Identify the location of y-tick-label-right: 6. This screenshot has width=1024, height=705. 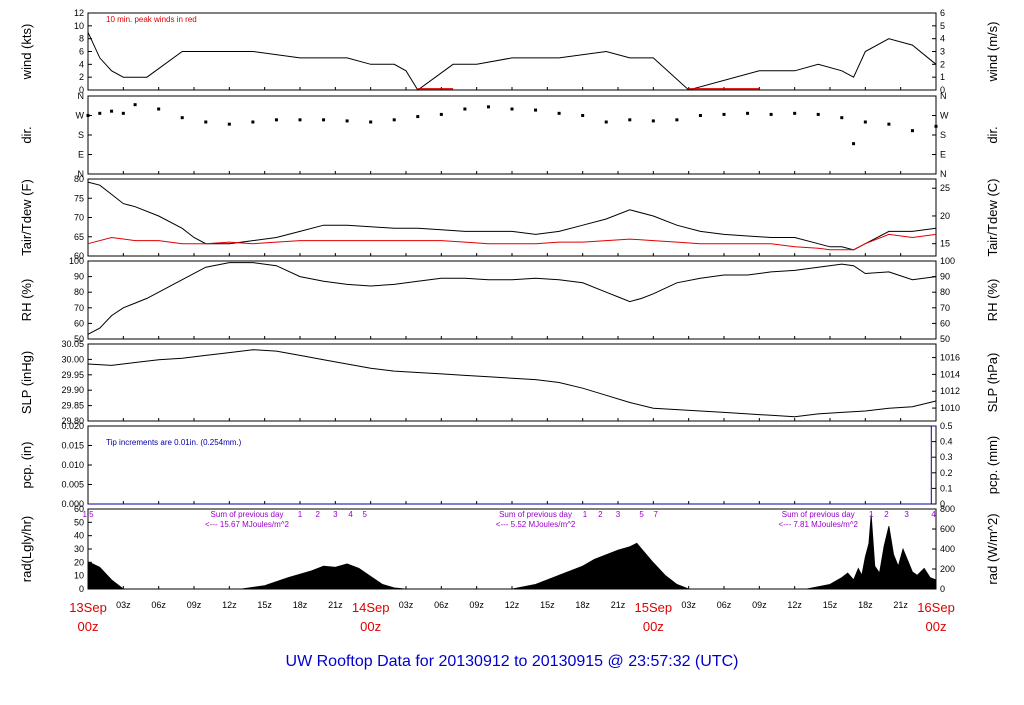
(942, 13).